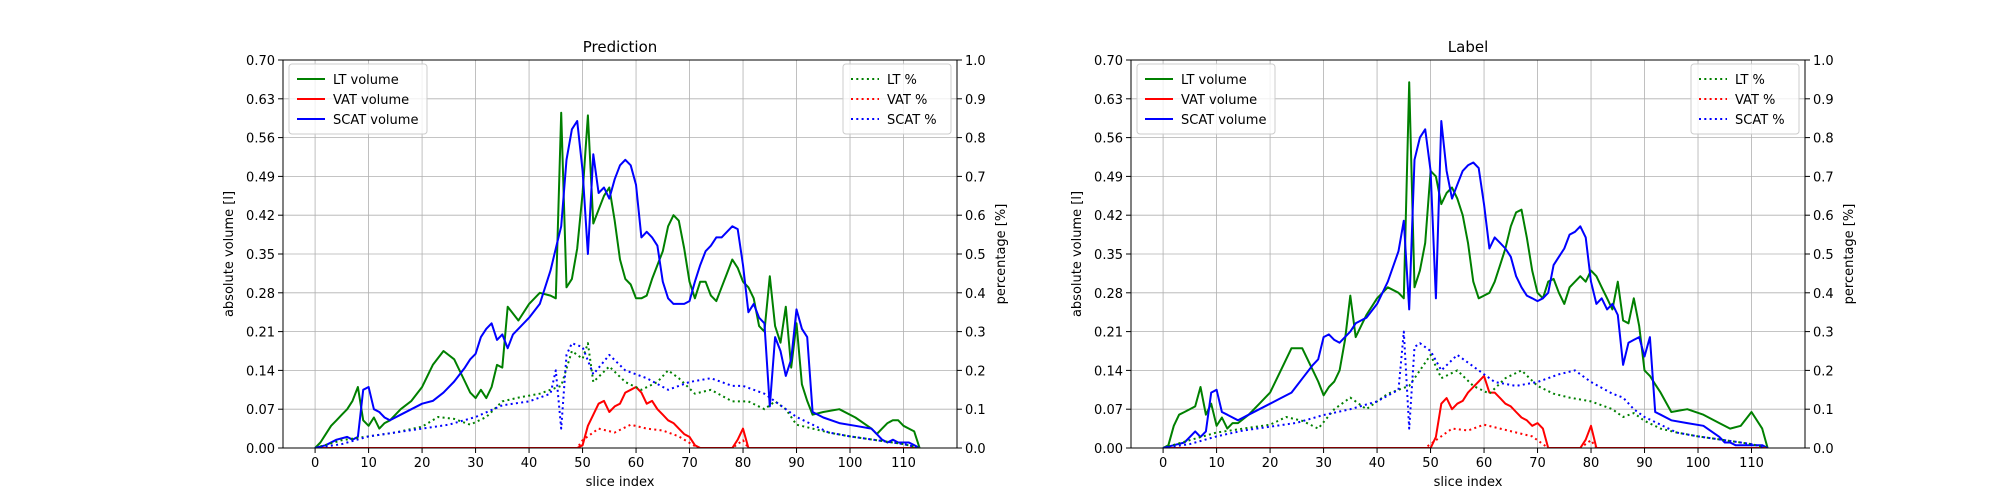 The image size is (2000, 500). I want to click on chart-title: Prediction, so click(620, 47).